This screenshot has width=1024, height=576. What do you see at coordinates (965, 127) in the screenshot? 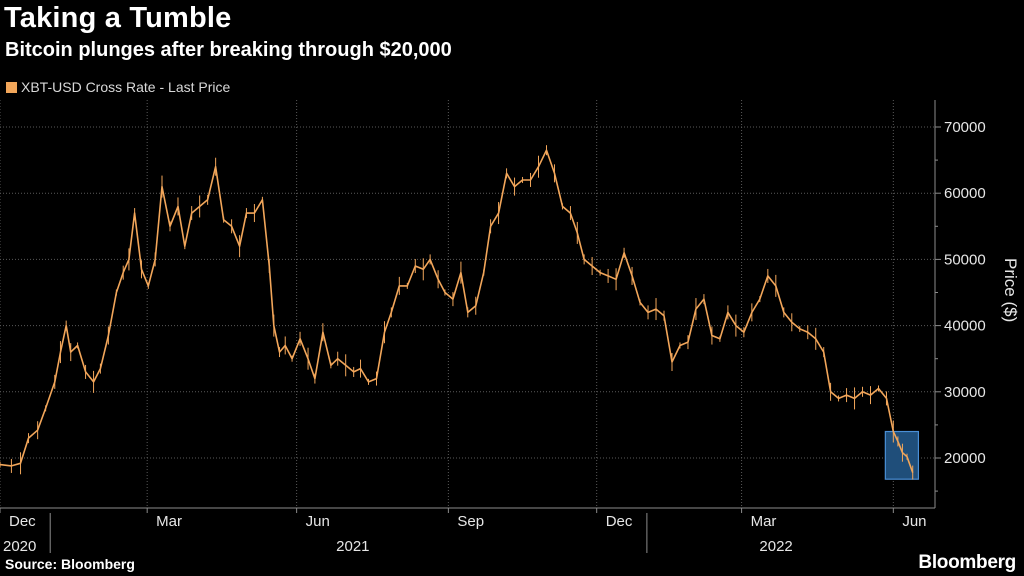
I see `y-tick-label: 70000` at bounding box center [965, 127].